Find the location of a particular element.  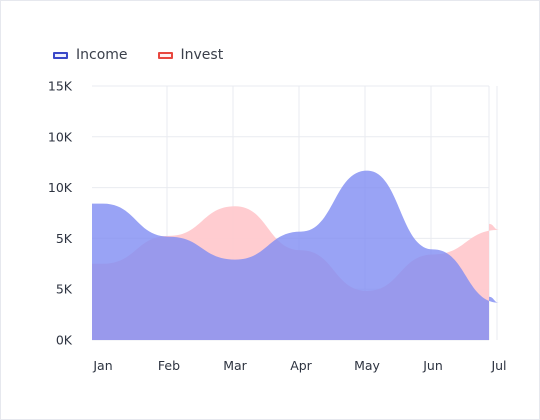

y-tick-label: 15K is located at coordinates (60, 86).